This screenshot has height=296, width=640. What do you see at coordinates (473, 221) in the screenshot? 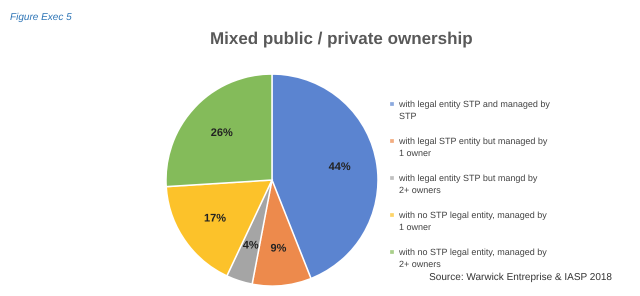
I see `legend-label: with no STP legal entity, managed by 1 owner` at bounding box center [473, 221].